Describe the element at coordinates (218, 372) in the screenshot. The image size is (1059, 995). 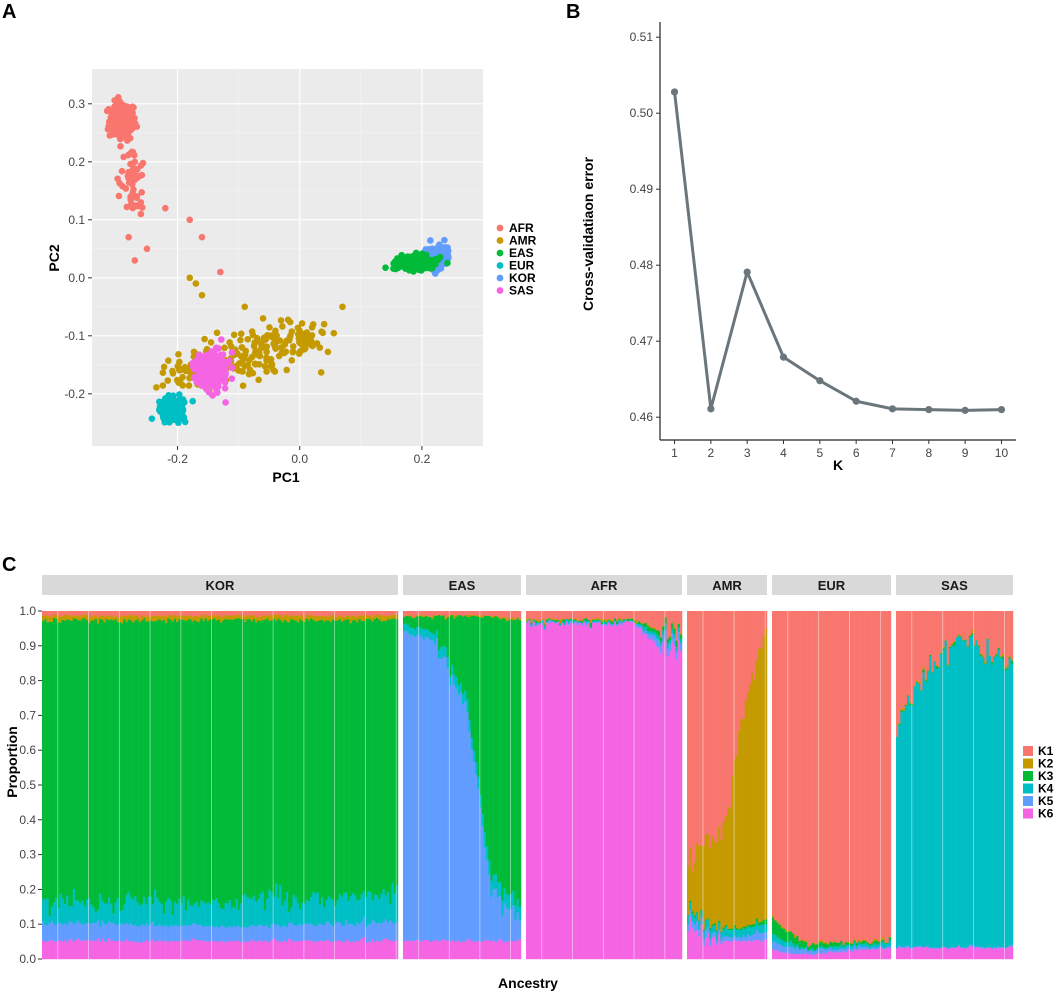
I see `pca-point-sas` at that location.